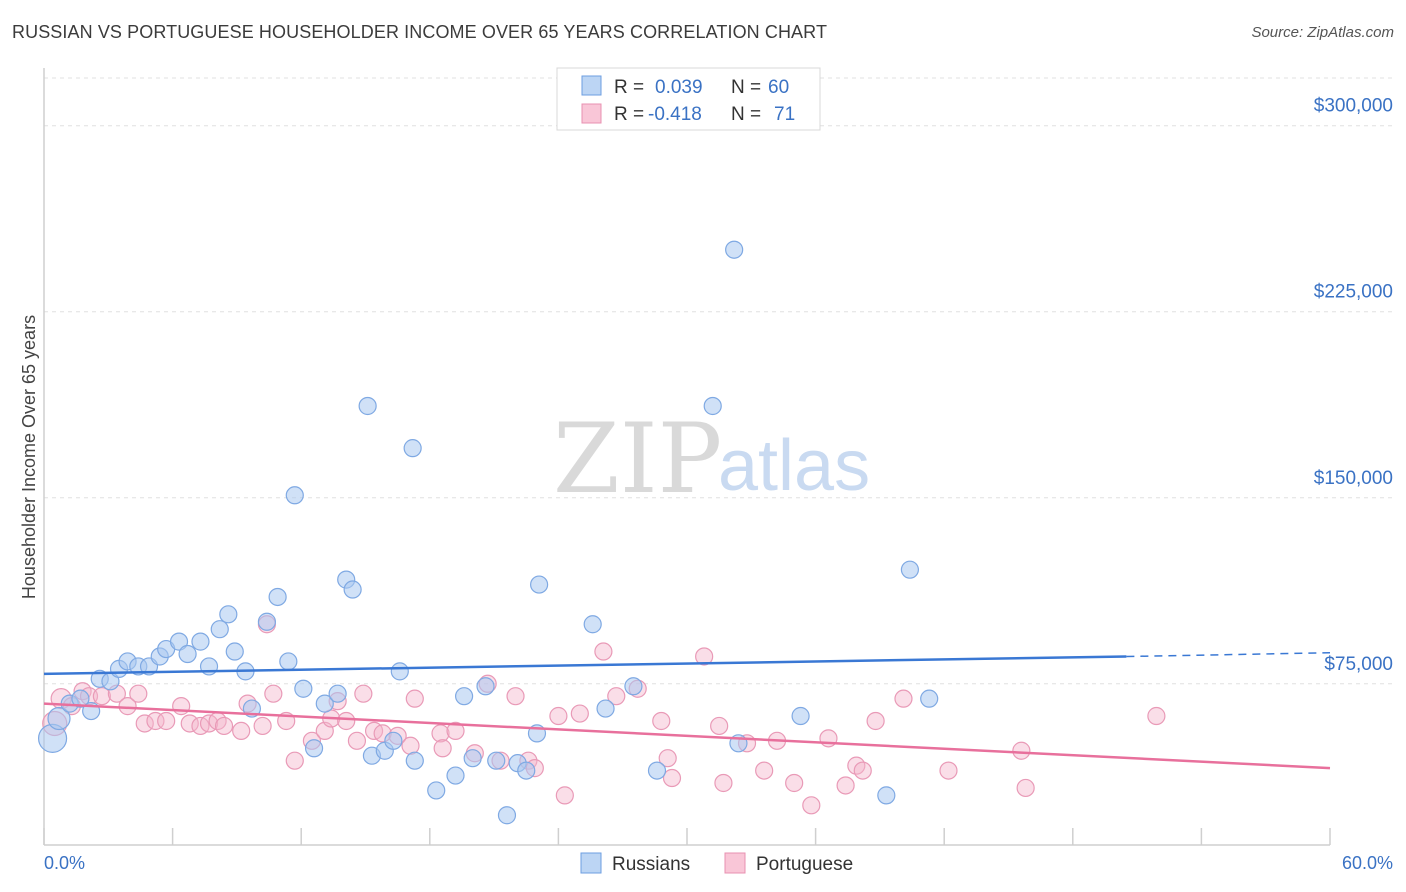 Image resolution: width=1406 pixels, height=892 pixels. Describe the element at coordinates (794, 466) in the screenshot. I see `watermark-atlas: atlas` at that location.